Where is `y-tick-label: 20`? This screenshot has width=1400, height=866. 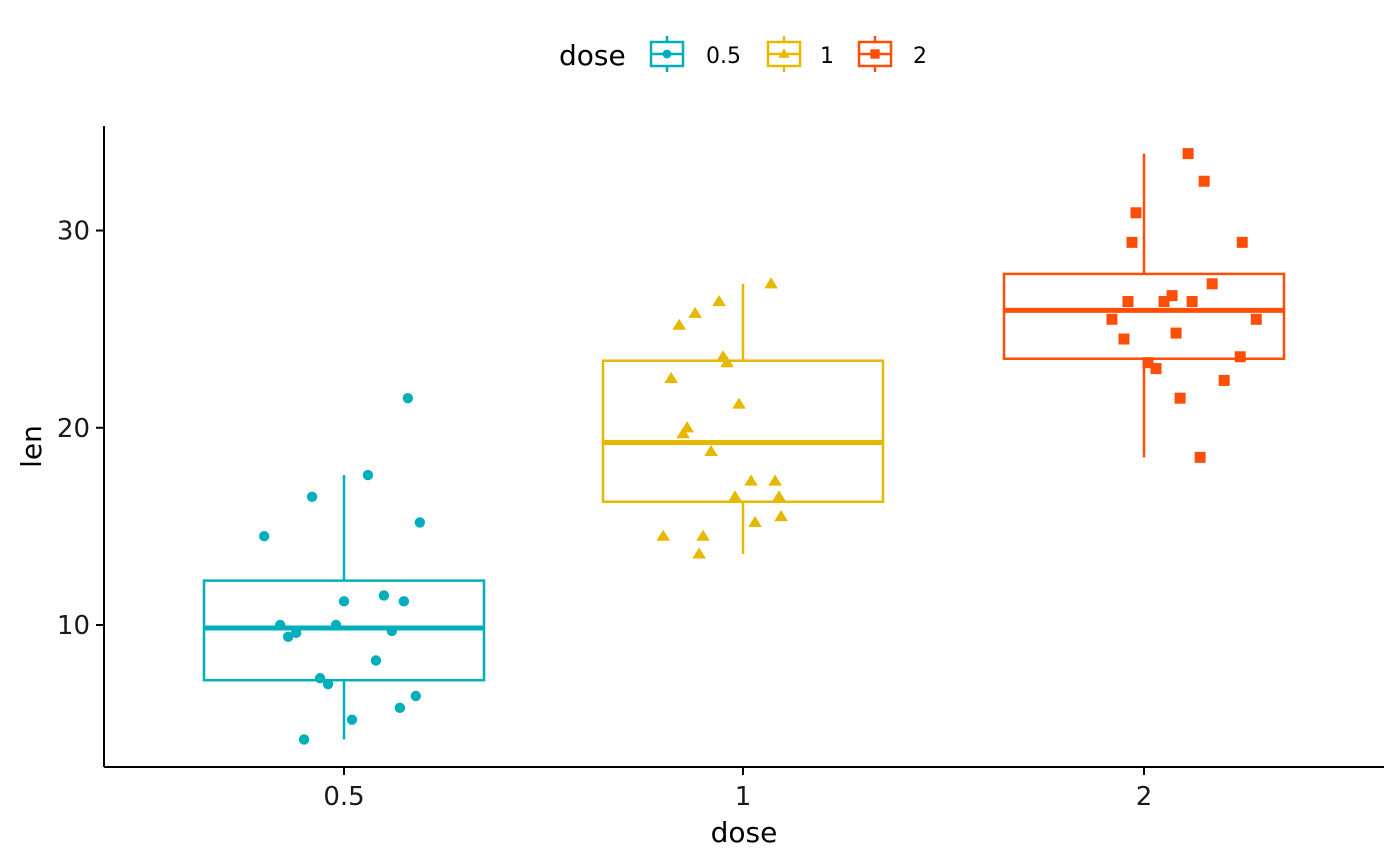 y-tick-label: 20 is located at coordinates (73, 429).